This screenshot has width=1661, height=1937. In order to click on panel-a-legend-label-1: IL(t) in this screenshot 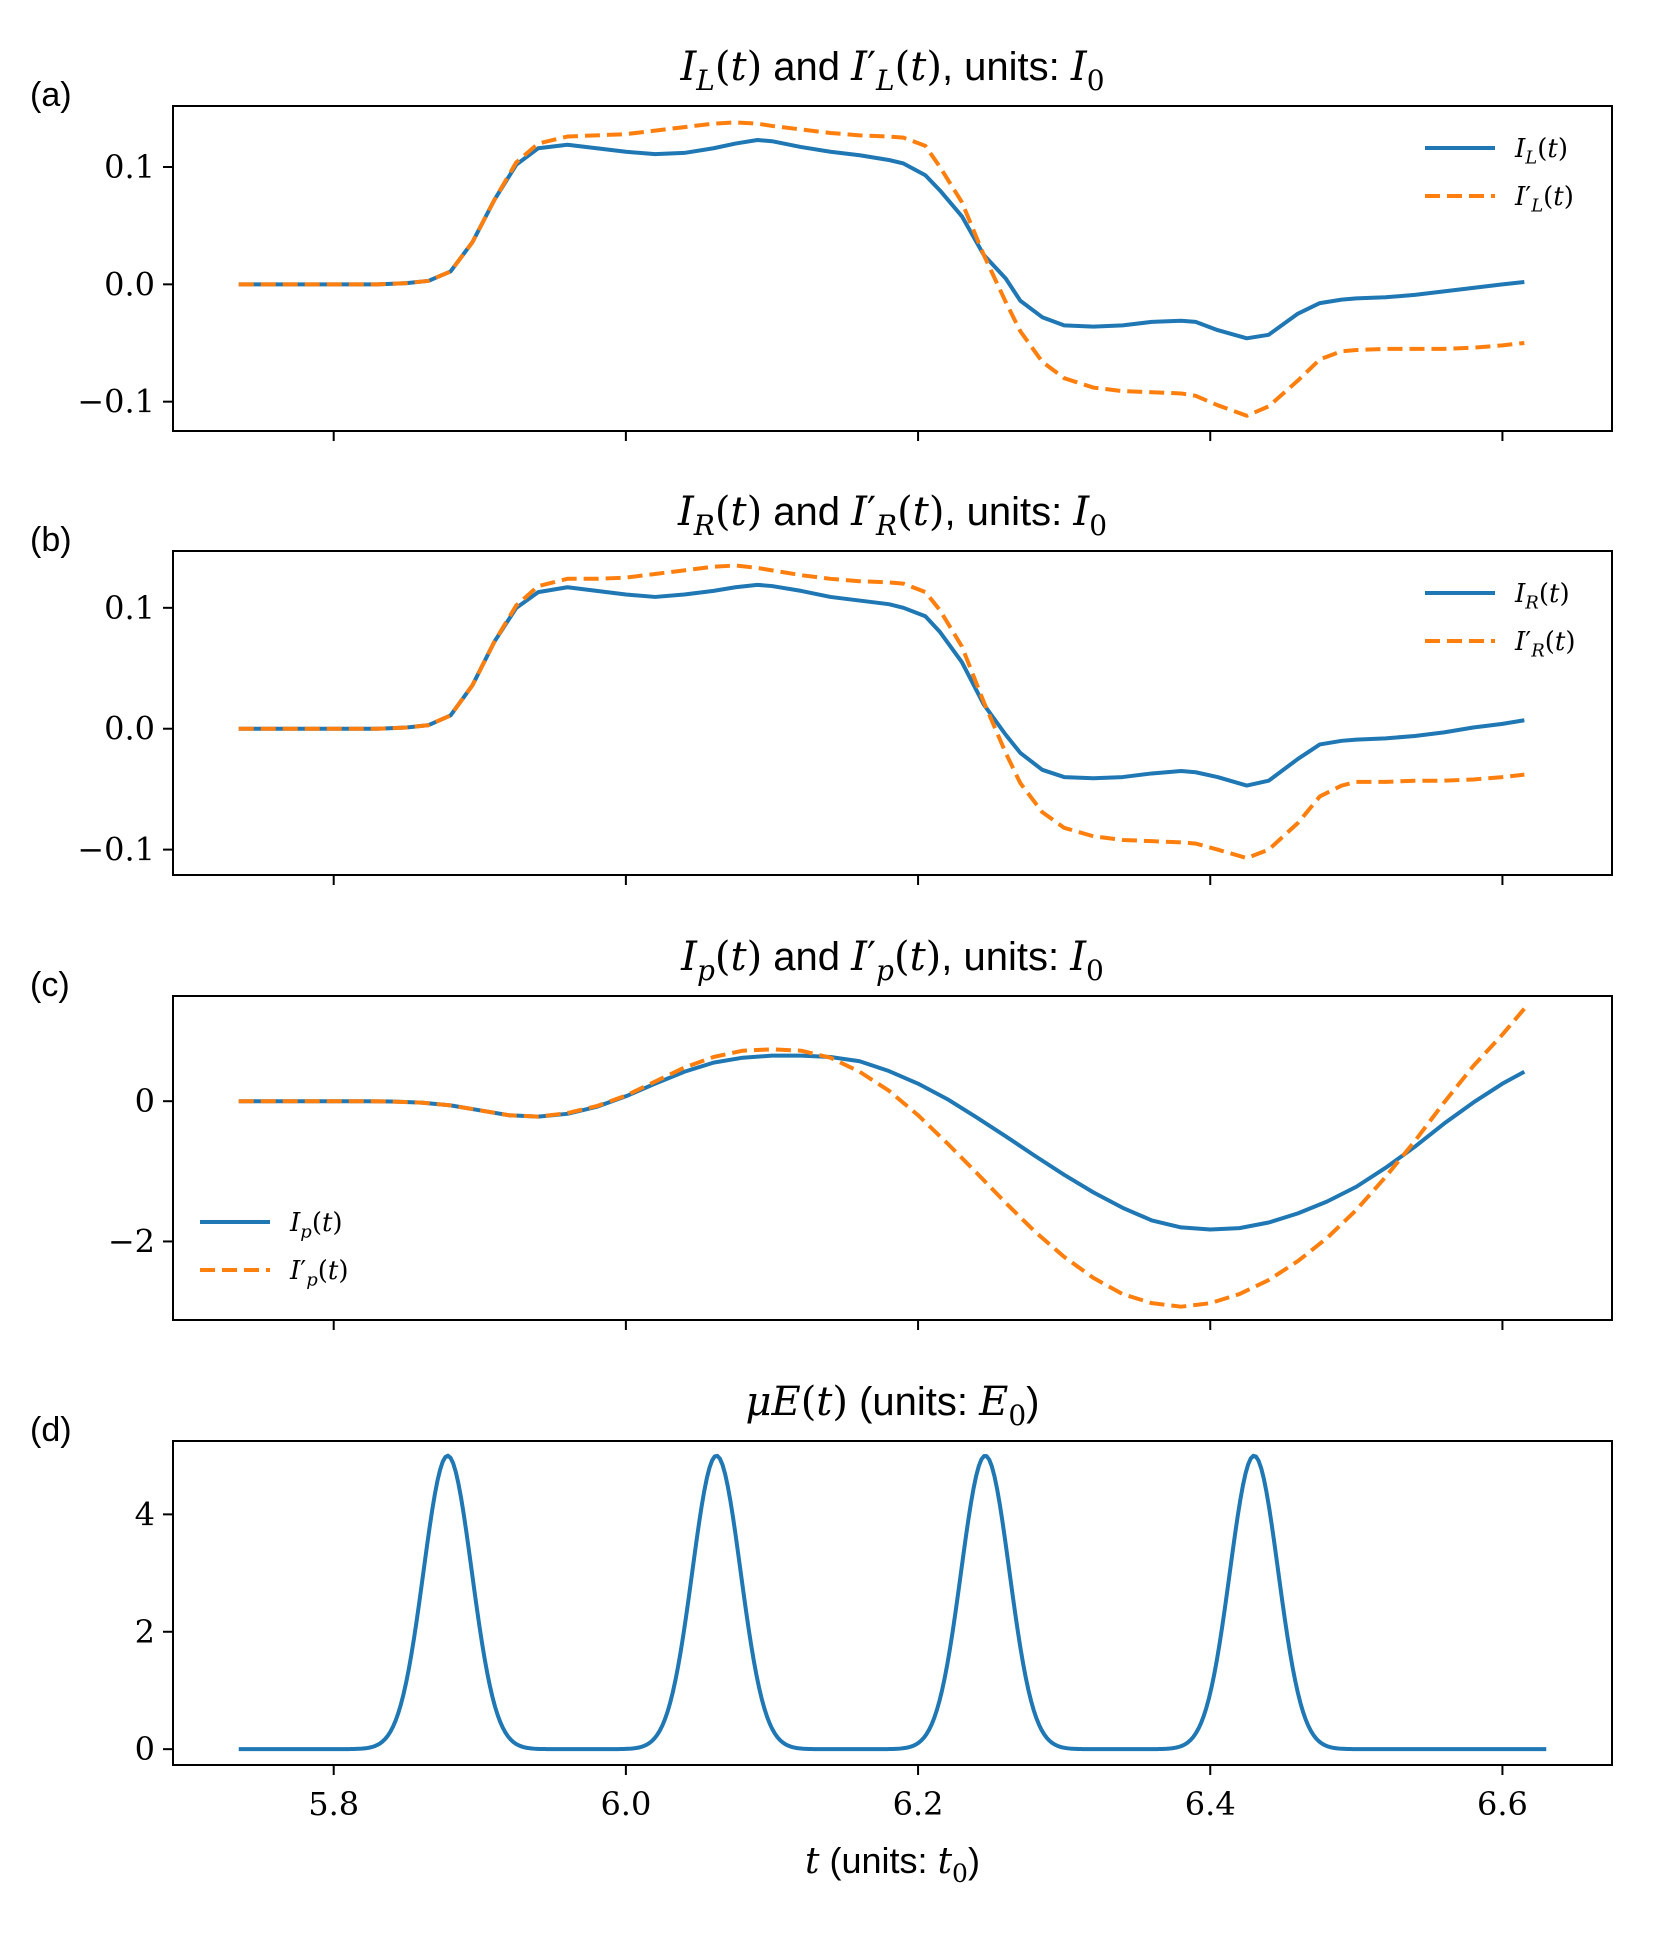, I will do `click(1541, 151)`.